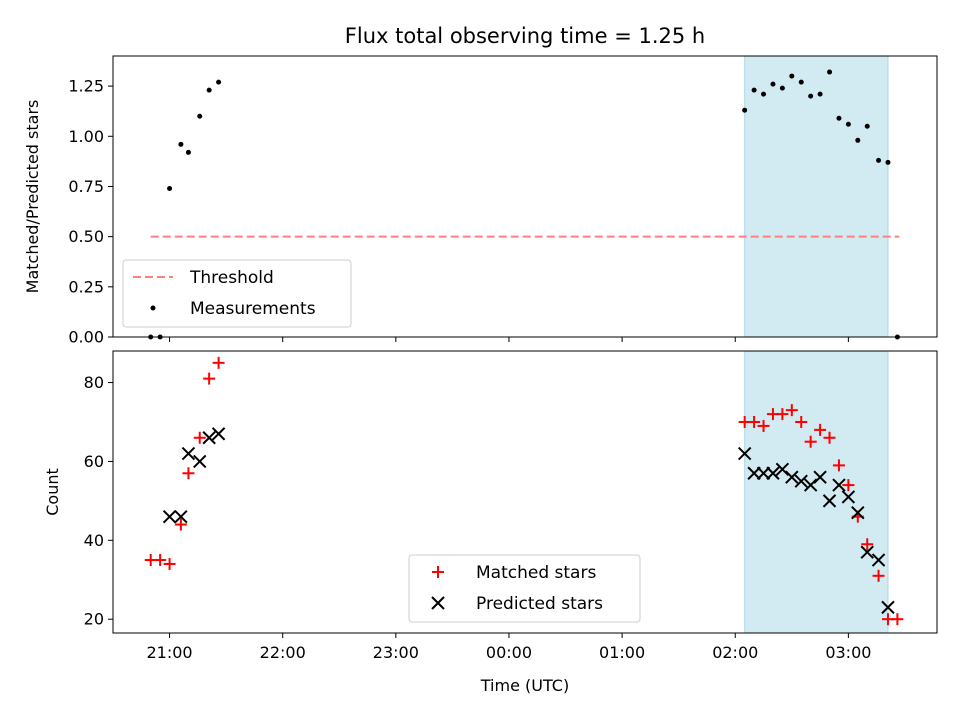 The width and height of the screenshot is (960, 720). What do you see at coordinates (94, 540) in the screenshot?
I see `count-ytick-label: 40` at bounding box center [94, 540].